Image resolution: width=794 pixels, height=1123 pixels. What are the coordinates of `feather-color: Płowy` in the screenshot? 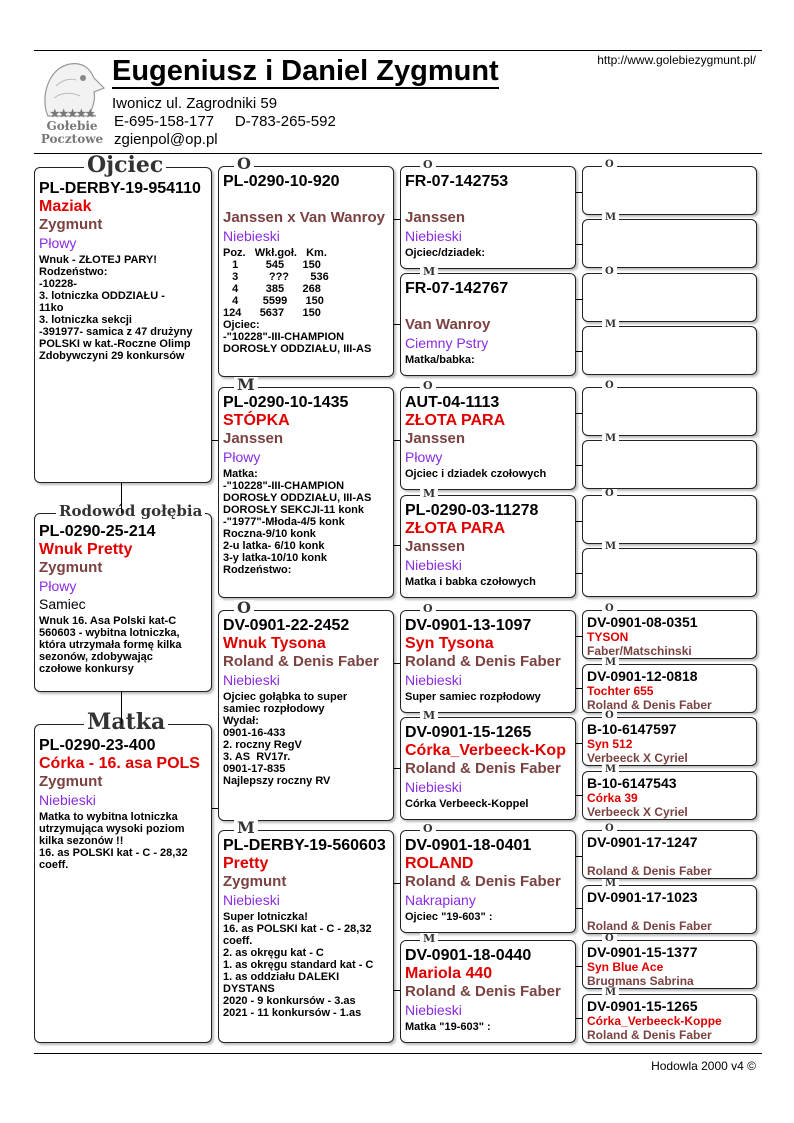 It's located at (424, 457).